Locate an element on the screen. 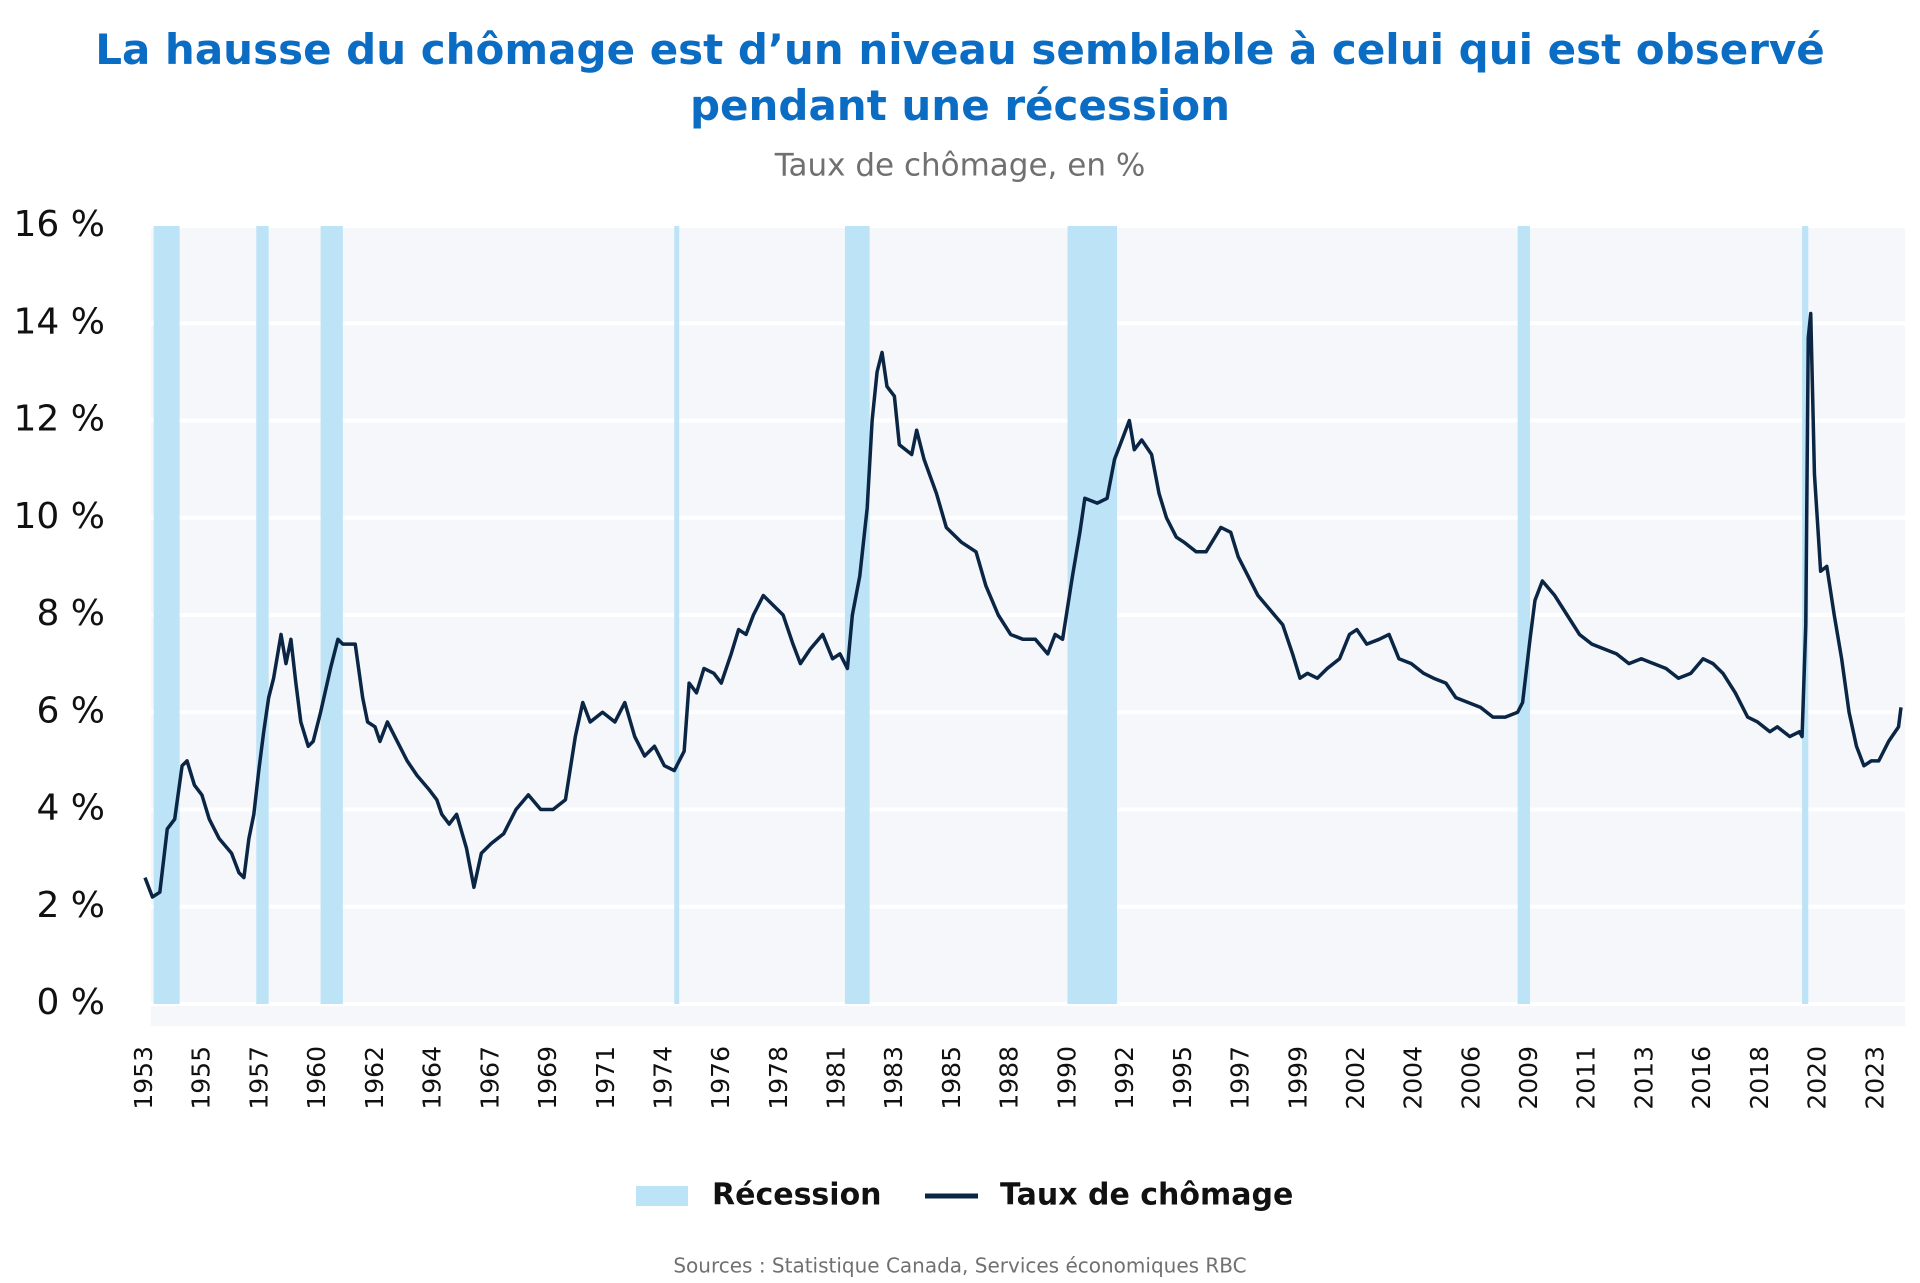 The height and width of the screenshot is (1283, 1920). x-tick-label: 1960 is located at coordinates (316, 1078).